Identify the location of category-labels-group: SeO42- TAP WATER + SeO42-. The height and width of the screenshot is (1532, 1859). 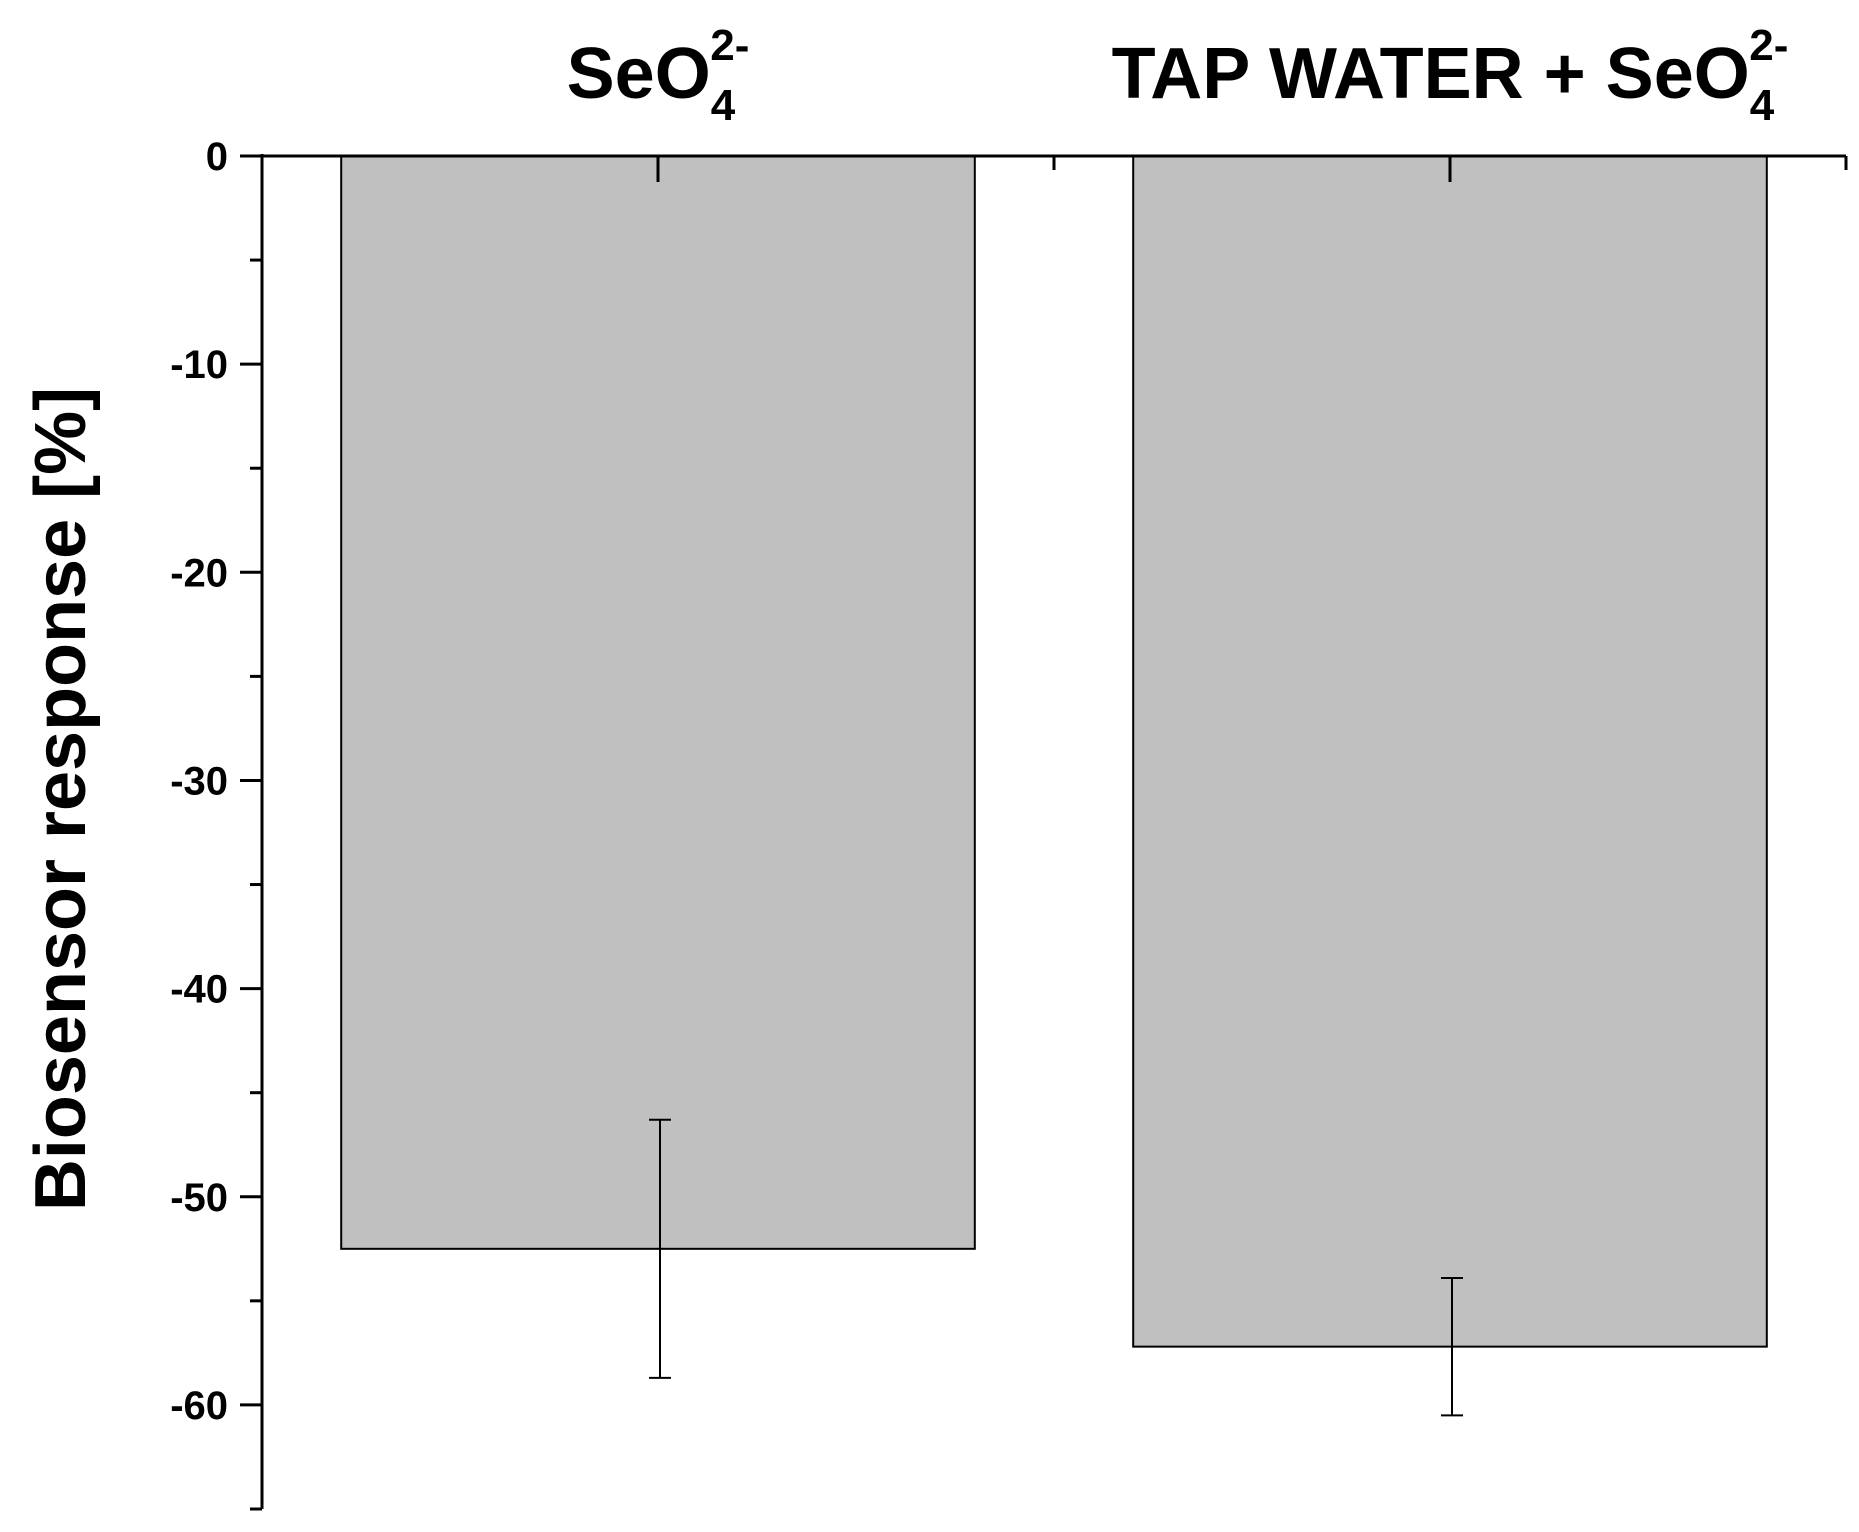
(1178, 75).